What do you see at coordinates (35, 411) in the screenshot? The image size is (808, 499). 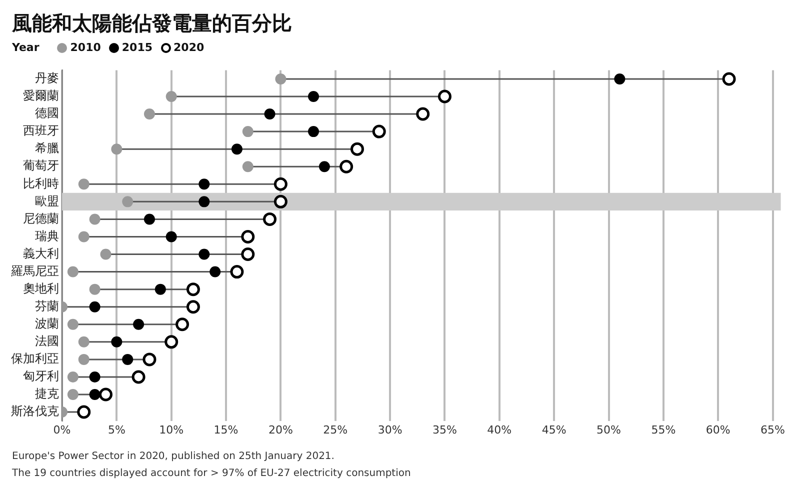 I see `y-tick-label: 斯洛伐克` at bounding box center [35, 411].